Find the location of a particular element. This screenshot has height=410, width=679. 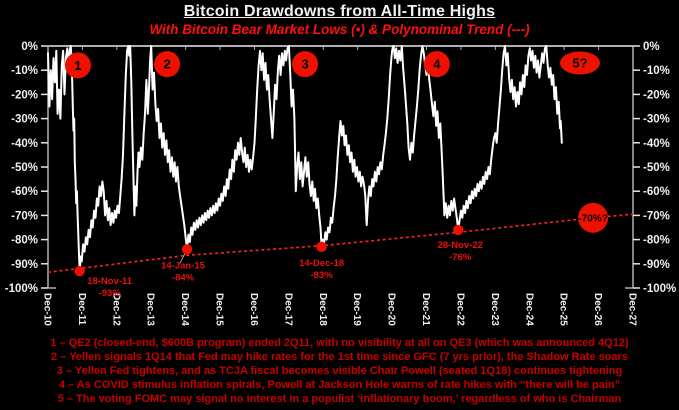

low-pct-label: -84% is located at coordinates (183, 277).